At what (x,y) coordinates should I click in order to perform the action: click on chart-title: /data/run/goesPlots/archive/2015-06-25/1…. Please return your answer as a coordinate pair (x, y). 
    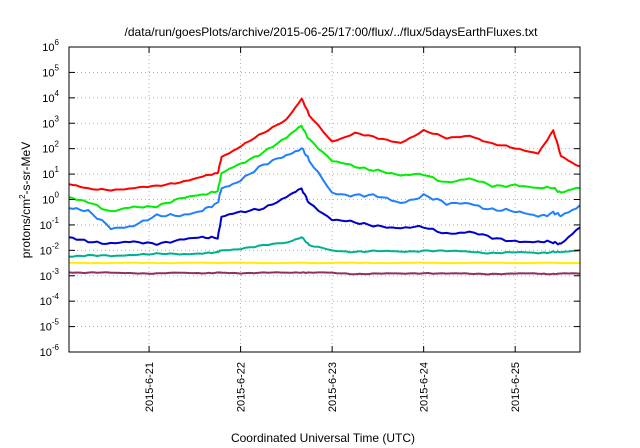
    Looking at the image, I should click on (332, 32).